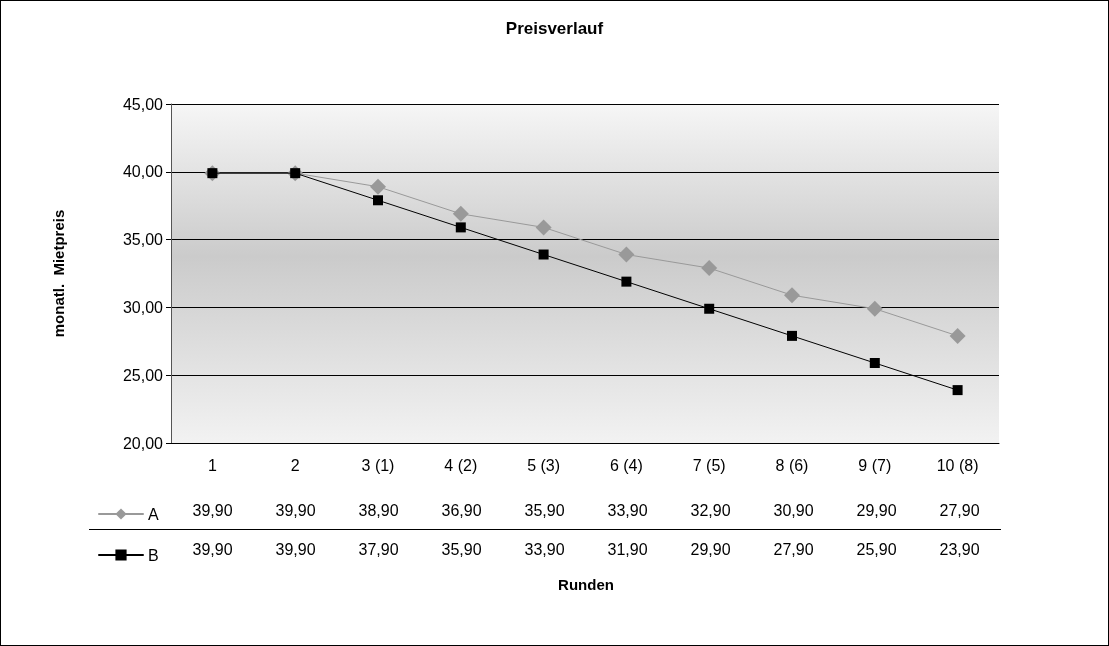 Image resolution: width=1109 pixels, height=646 pixels. I want to click on y-tick-label: 25,00, so click(143, 375).